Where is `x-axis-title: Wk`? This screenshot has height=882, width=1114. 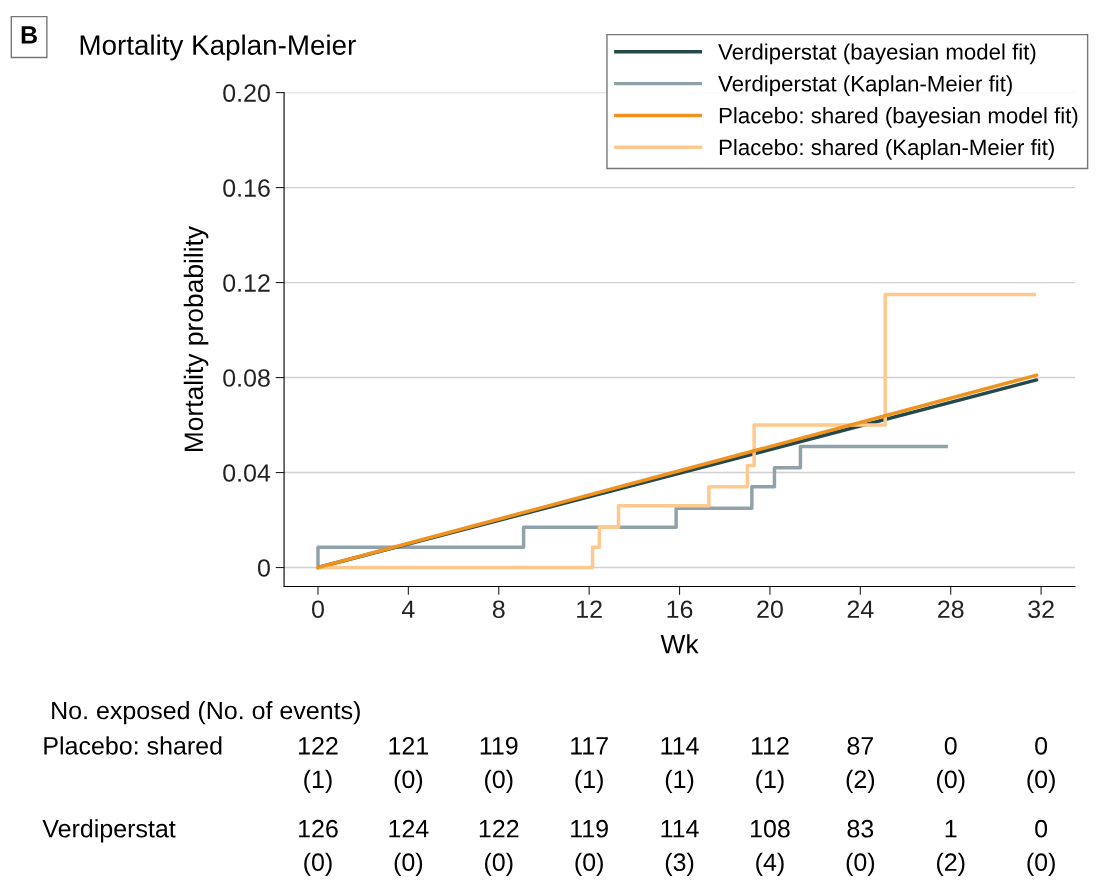
x-axis-title: Wk is located at coordinates (679, 644).